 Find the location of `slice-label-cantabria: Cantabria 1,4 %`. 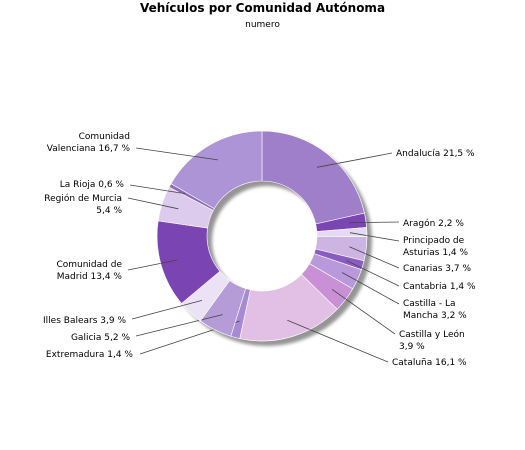

slice-label-cantabria: Cantabria 1,4 % is located at coordinates (439, 287).